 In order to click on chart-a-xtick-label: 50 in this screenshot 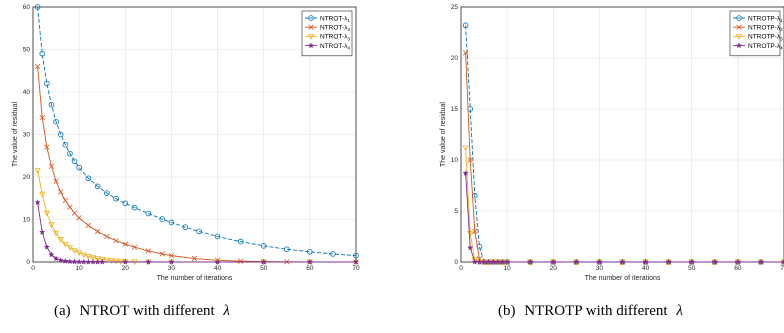, I will do `click(264, 268)`.